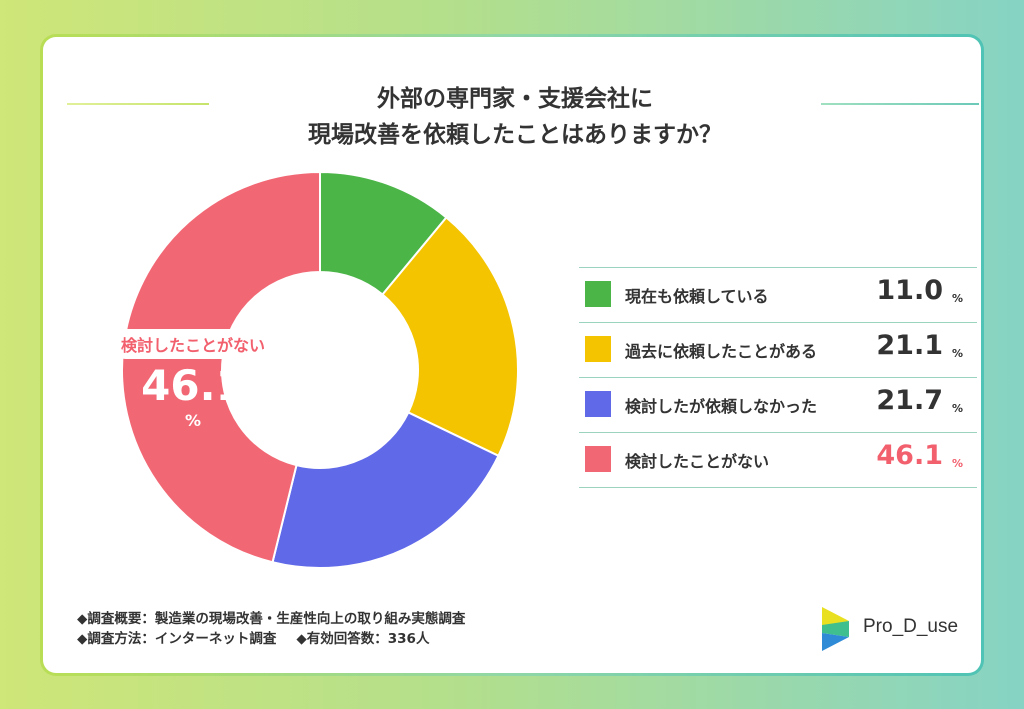 Image resolution: width=1024 pixels, height=709 pixels. I want to click on survey-overview: ◆調査概要：製造業の現場改善・生産性向上の取り組み実態調査, so click(271, 619).